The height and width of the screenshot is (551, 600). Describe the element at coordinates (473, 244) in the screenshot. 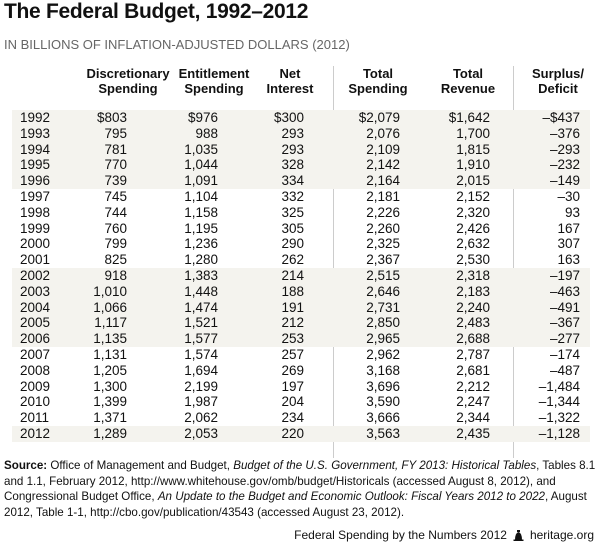

I see `total-revenue-cell: 2,632` at that location.